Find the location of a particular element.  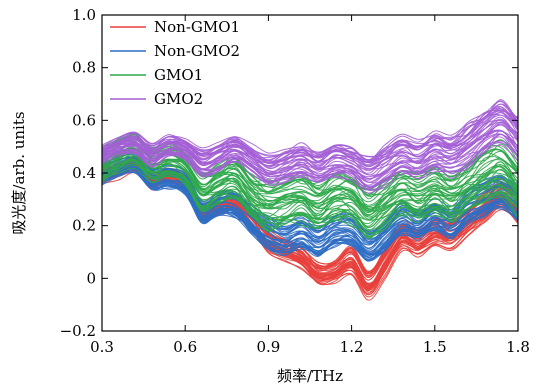

y-tick-label: 0.6 is located at coordinates (84, 120).